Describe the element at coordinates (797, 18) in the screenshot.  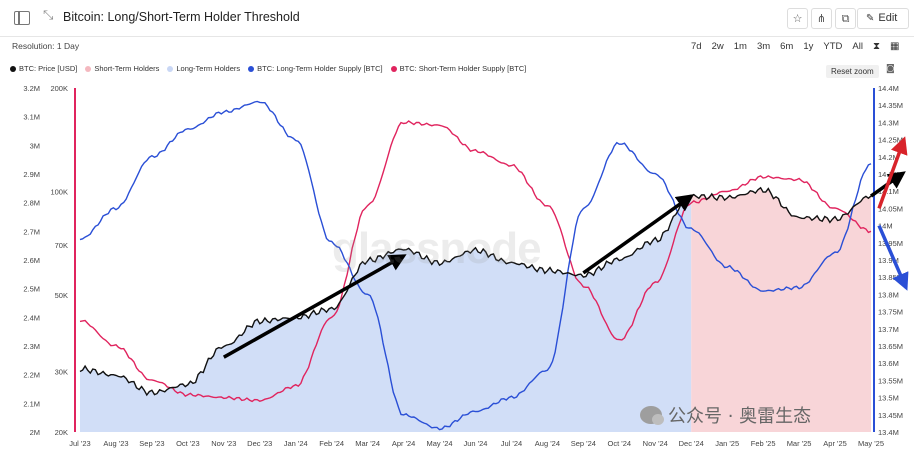
I see `star-icon: ☆` at that location.